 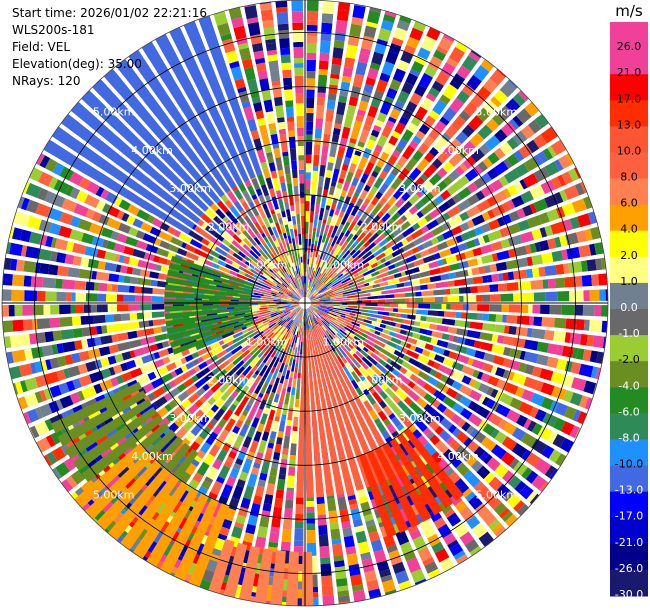 What do you see at coordinates (109, 13) in the screenshot?
I see `start-time-label: Start time: 2026/01/02 22:21:16` at bounding box center [109, 13].